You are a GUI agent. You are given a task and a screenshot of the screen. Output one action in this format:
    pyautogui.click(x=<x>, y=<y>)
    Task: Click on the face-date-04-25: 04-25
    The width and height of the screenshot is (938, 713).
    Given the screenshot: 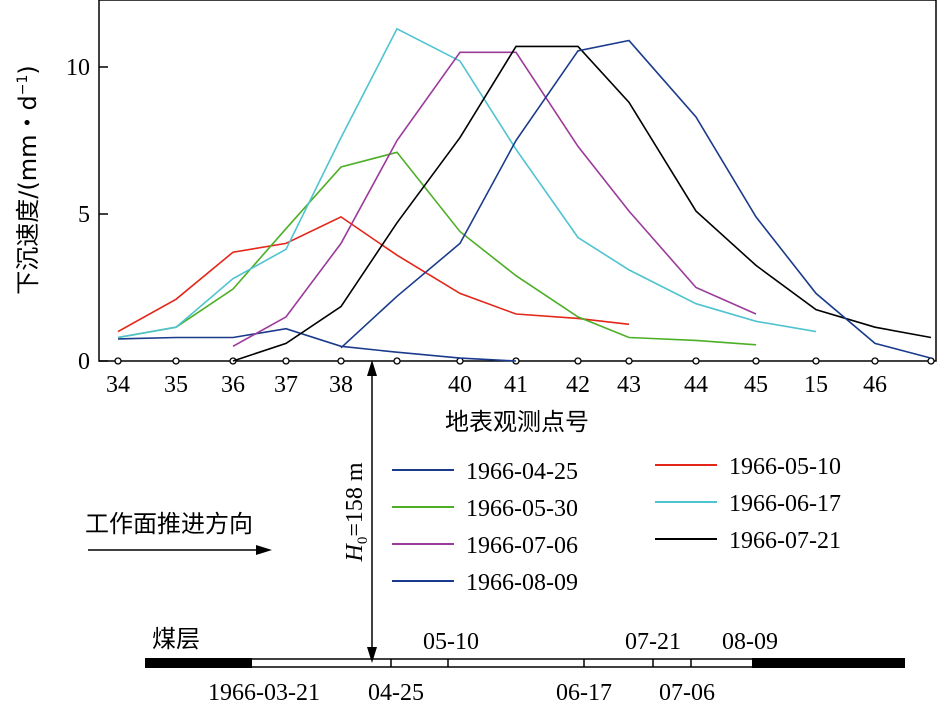 What is the action you would take?
    pyautogui.click(x=396, y=693)
    